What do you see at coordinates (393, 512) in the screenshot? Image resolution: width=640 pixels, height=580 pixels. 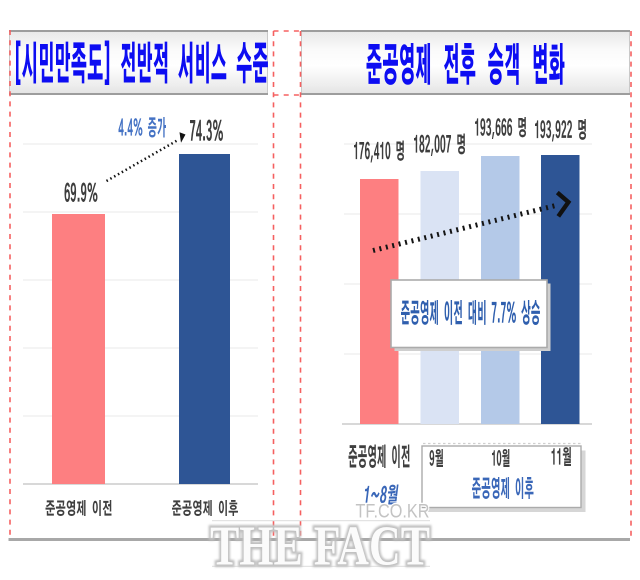 I see `svg-text: TF.CO.KR` at bounding box center [393, 512].